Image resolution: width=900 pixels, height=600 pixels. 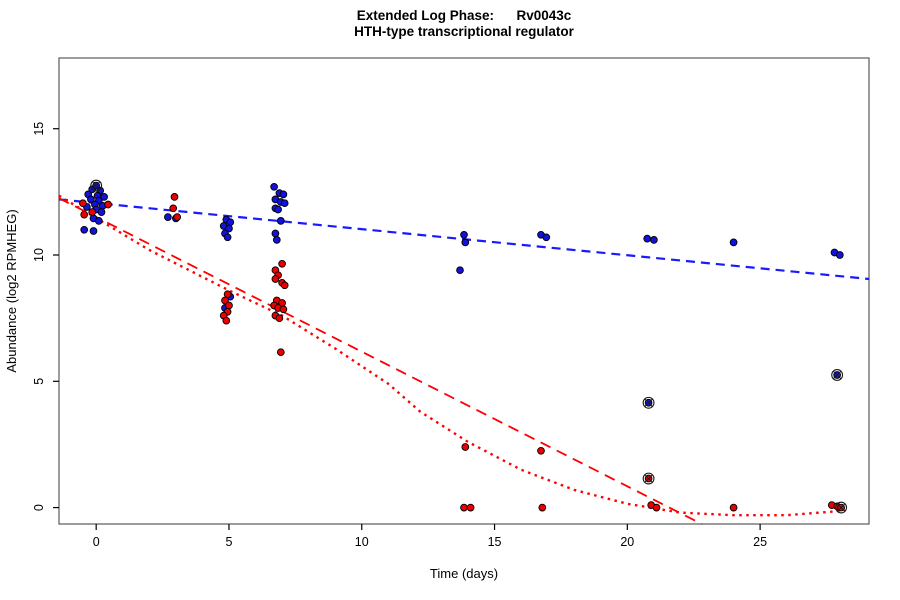 I want to click on y-tick-label: 10, so click(x=39, y=255).